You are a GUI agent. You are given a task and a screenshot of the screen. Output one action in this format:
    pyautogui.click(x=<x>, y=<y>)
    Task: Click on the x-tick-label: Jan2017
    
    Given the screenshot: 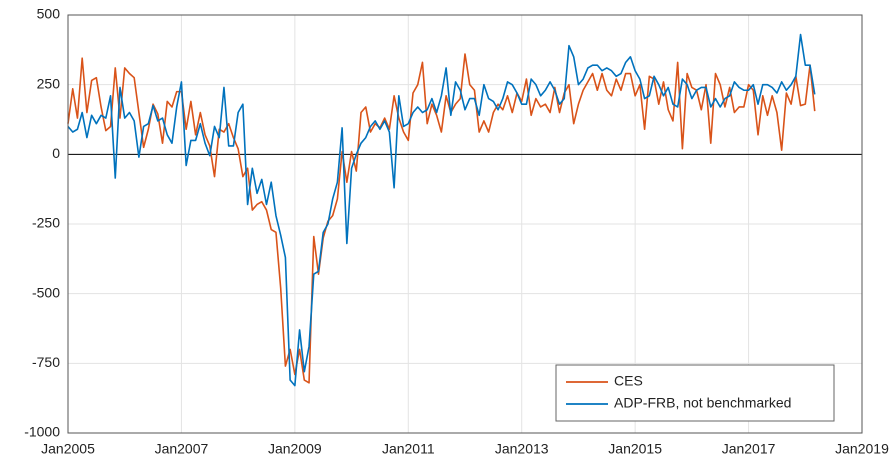 What is the action you would take?
    pyautogui.click(x=749, y=449)
    